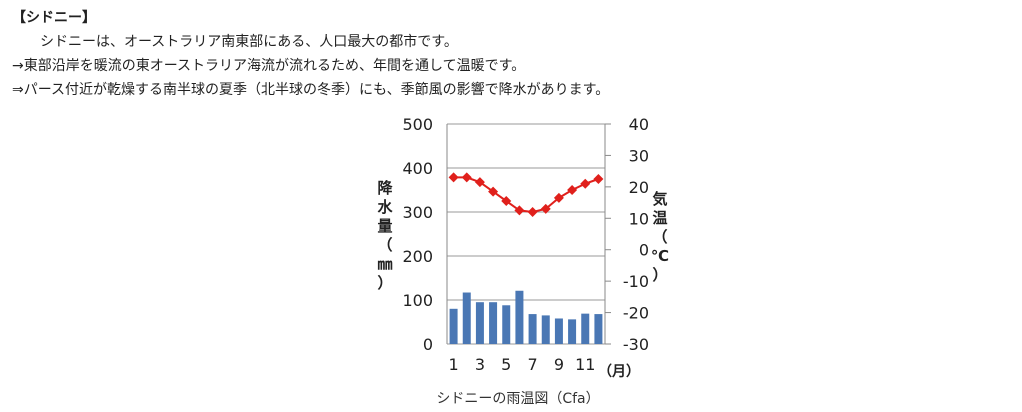 The height and width of the screenshot is (412, 1022). I want to click on left-tick-label: 0, so click(428, 344).